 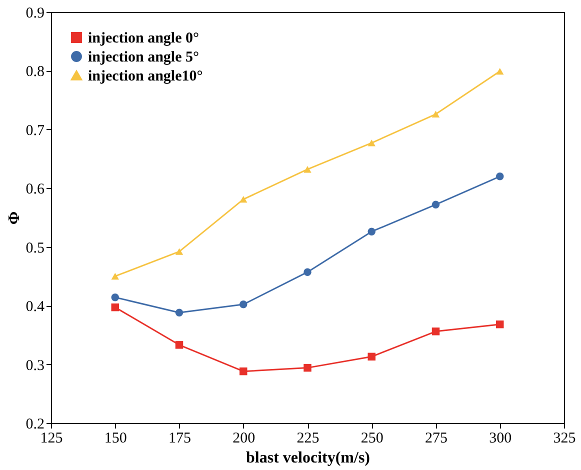 I want to click on y-tick-label: 0.3, so click(x=35, y=366).